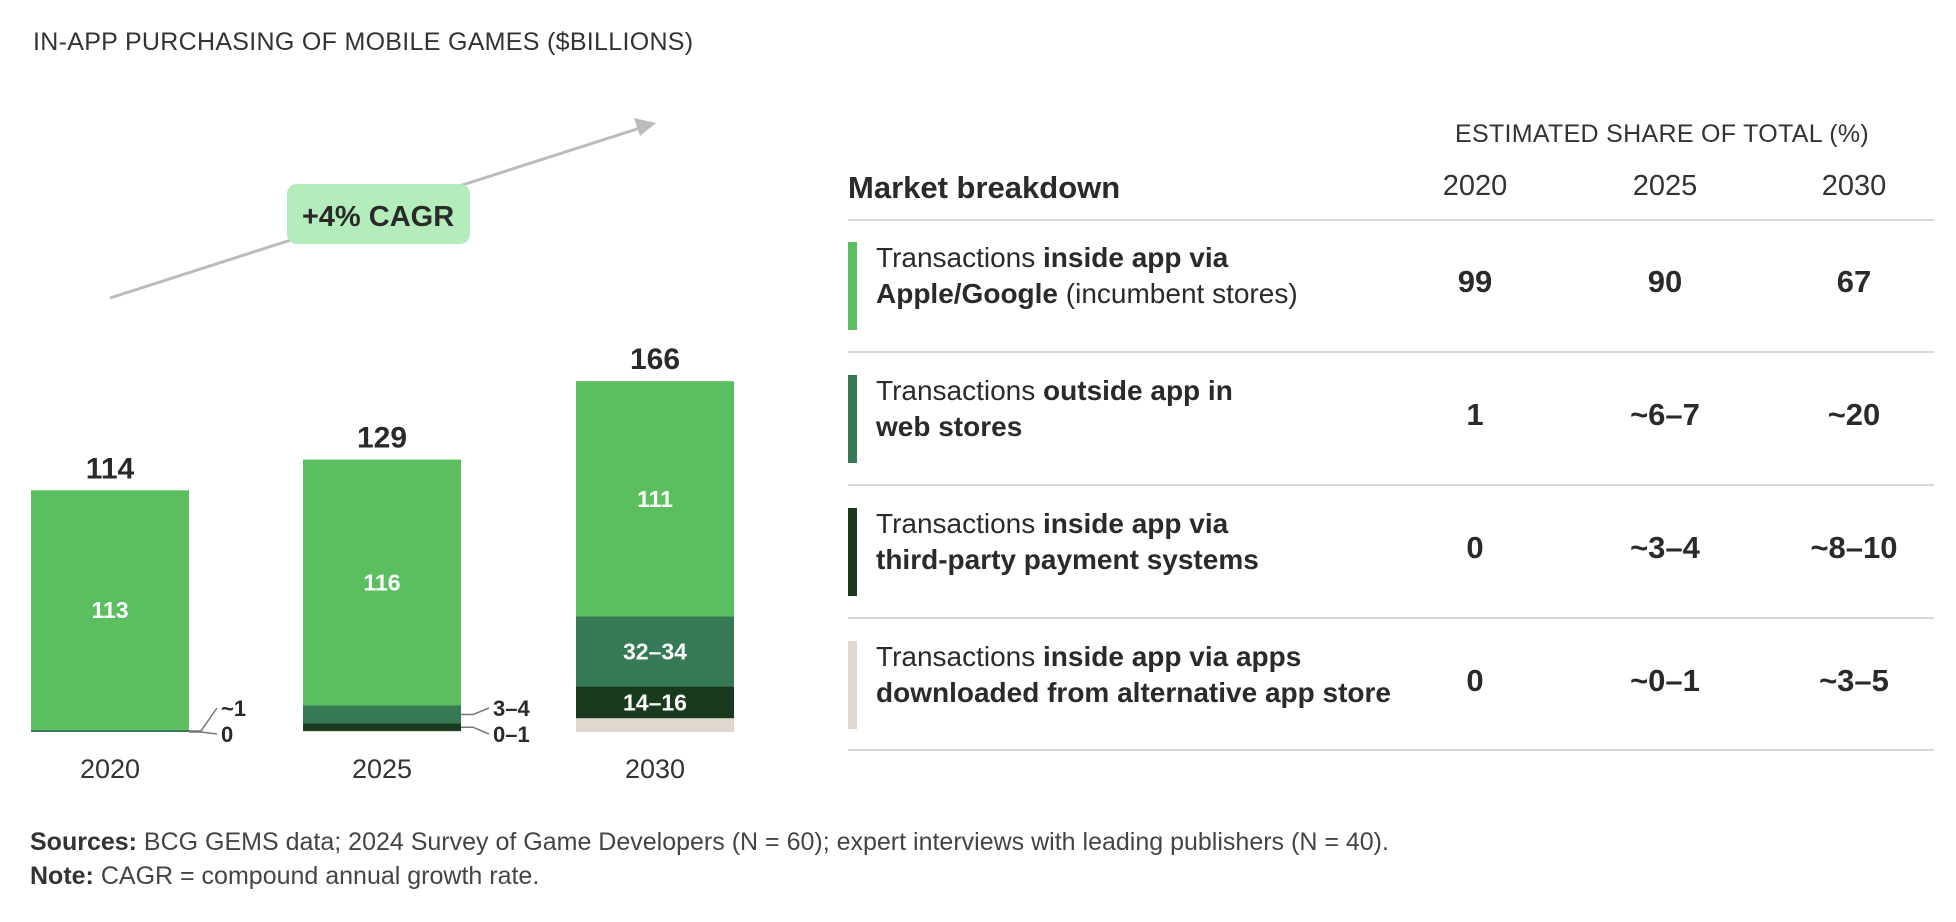 The image size is (1956, 922). What do you see at coordinates (1054, 408) in the screenshot?
I see `row-label: Transactions outside app in web stores` at bounding box center [1054, 408].